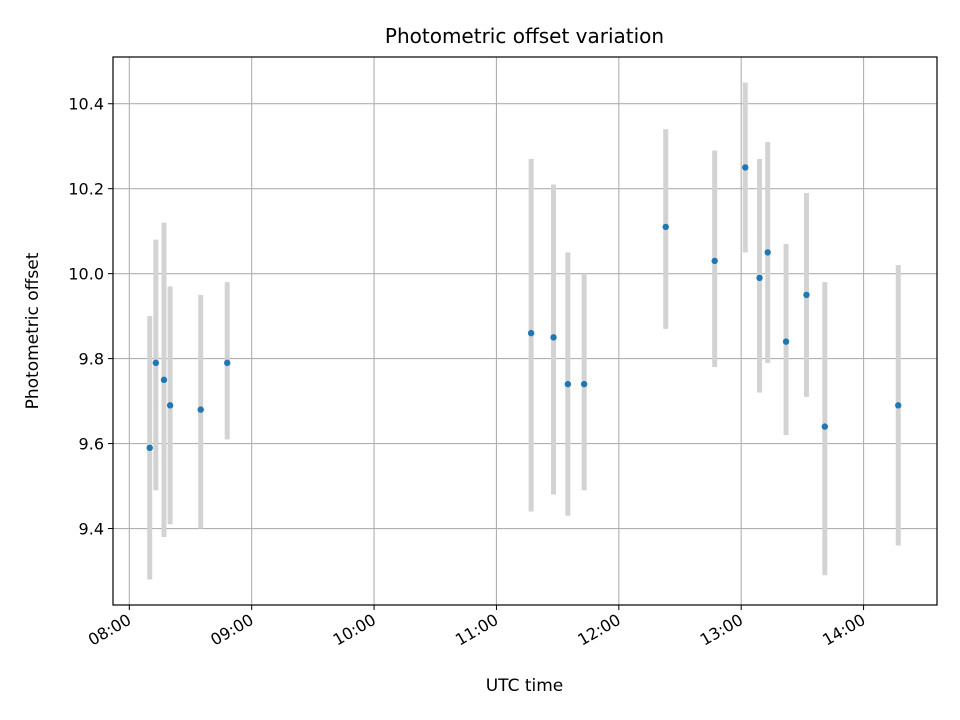  Describe the element at coordinates (525, 686) in the screenshot. I see `x-axis-title: UTC time` at that location.